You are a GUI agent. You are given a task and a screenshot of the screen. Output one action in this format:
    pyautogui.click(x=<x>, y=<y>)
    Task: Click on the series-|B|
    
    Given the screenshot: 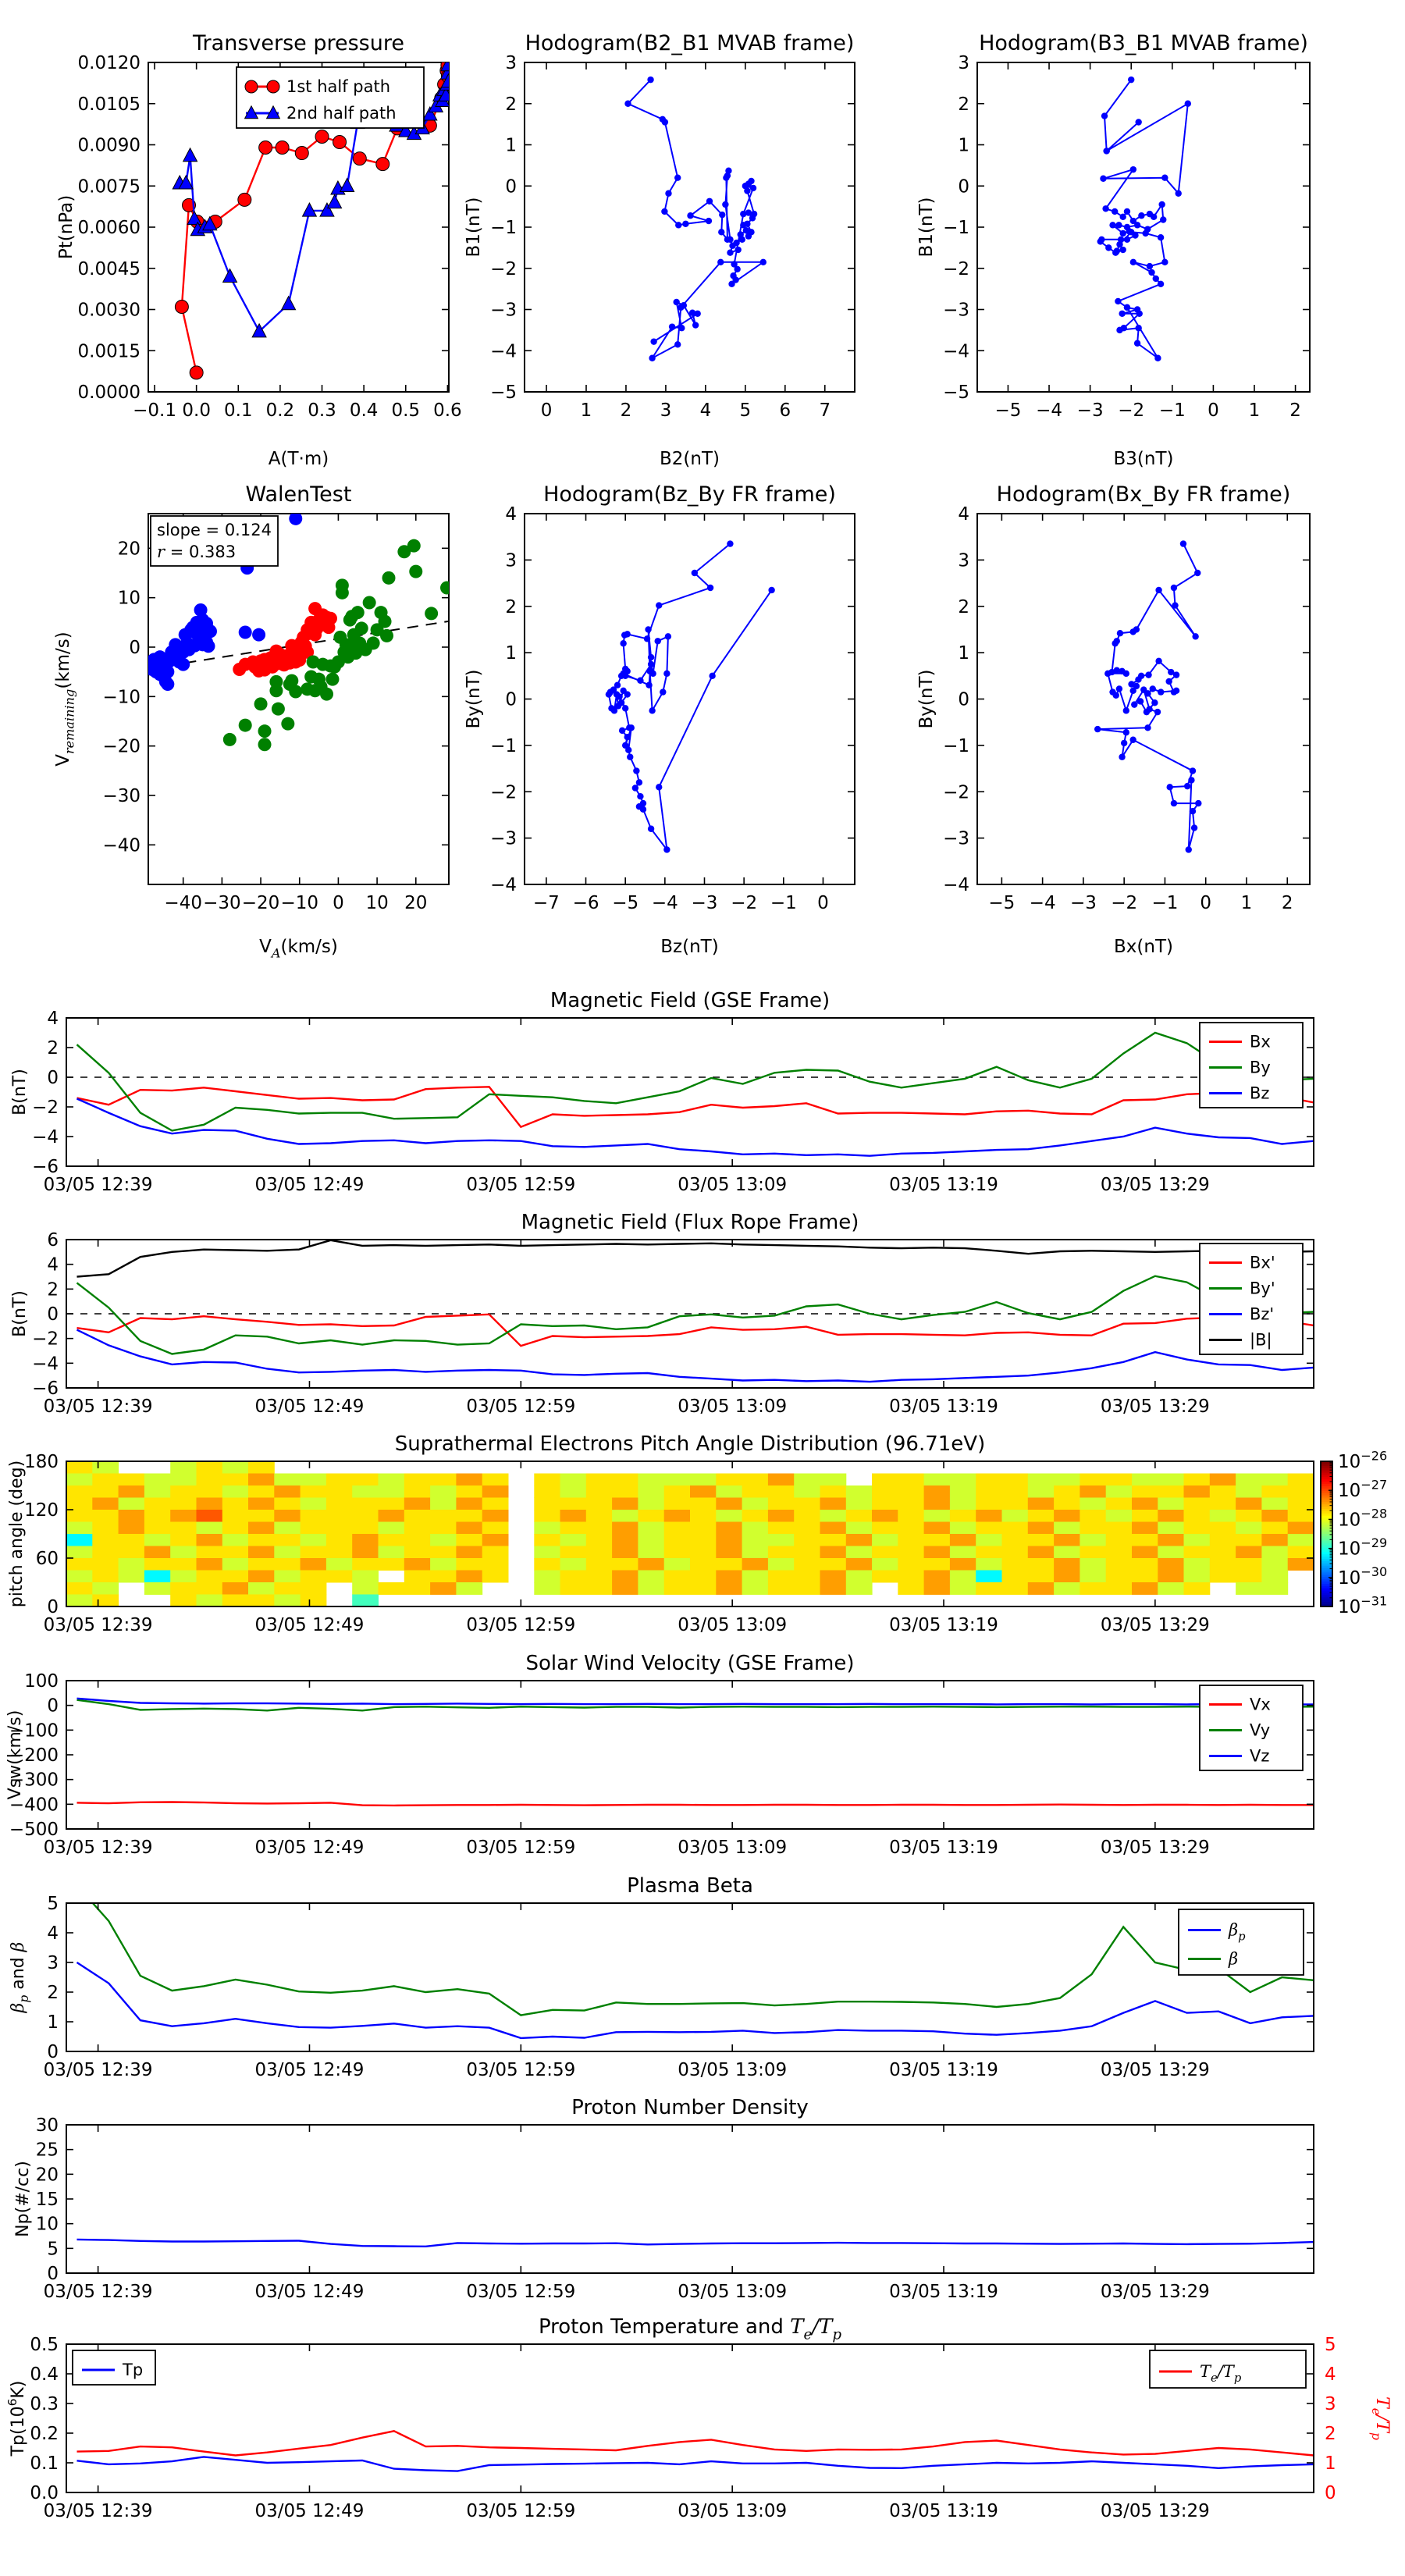 What is the action you would take?
    pyautogui.click(x=695, y=1259)
    